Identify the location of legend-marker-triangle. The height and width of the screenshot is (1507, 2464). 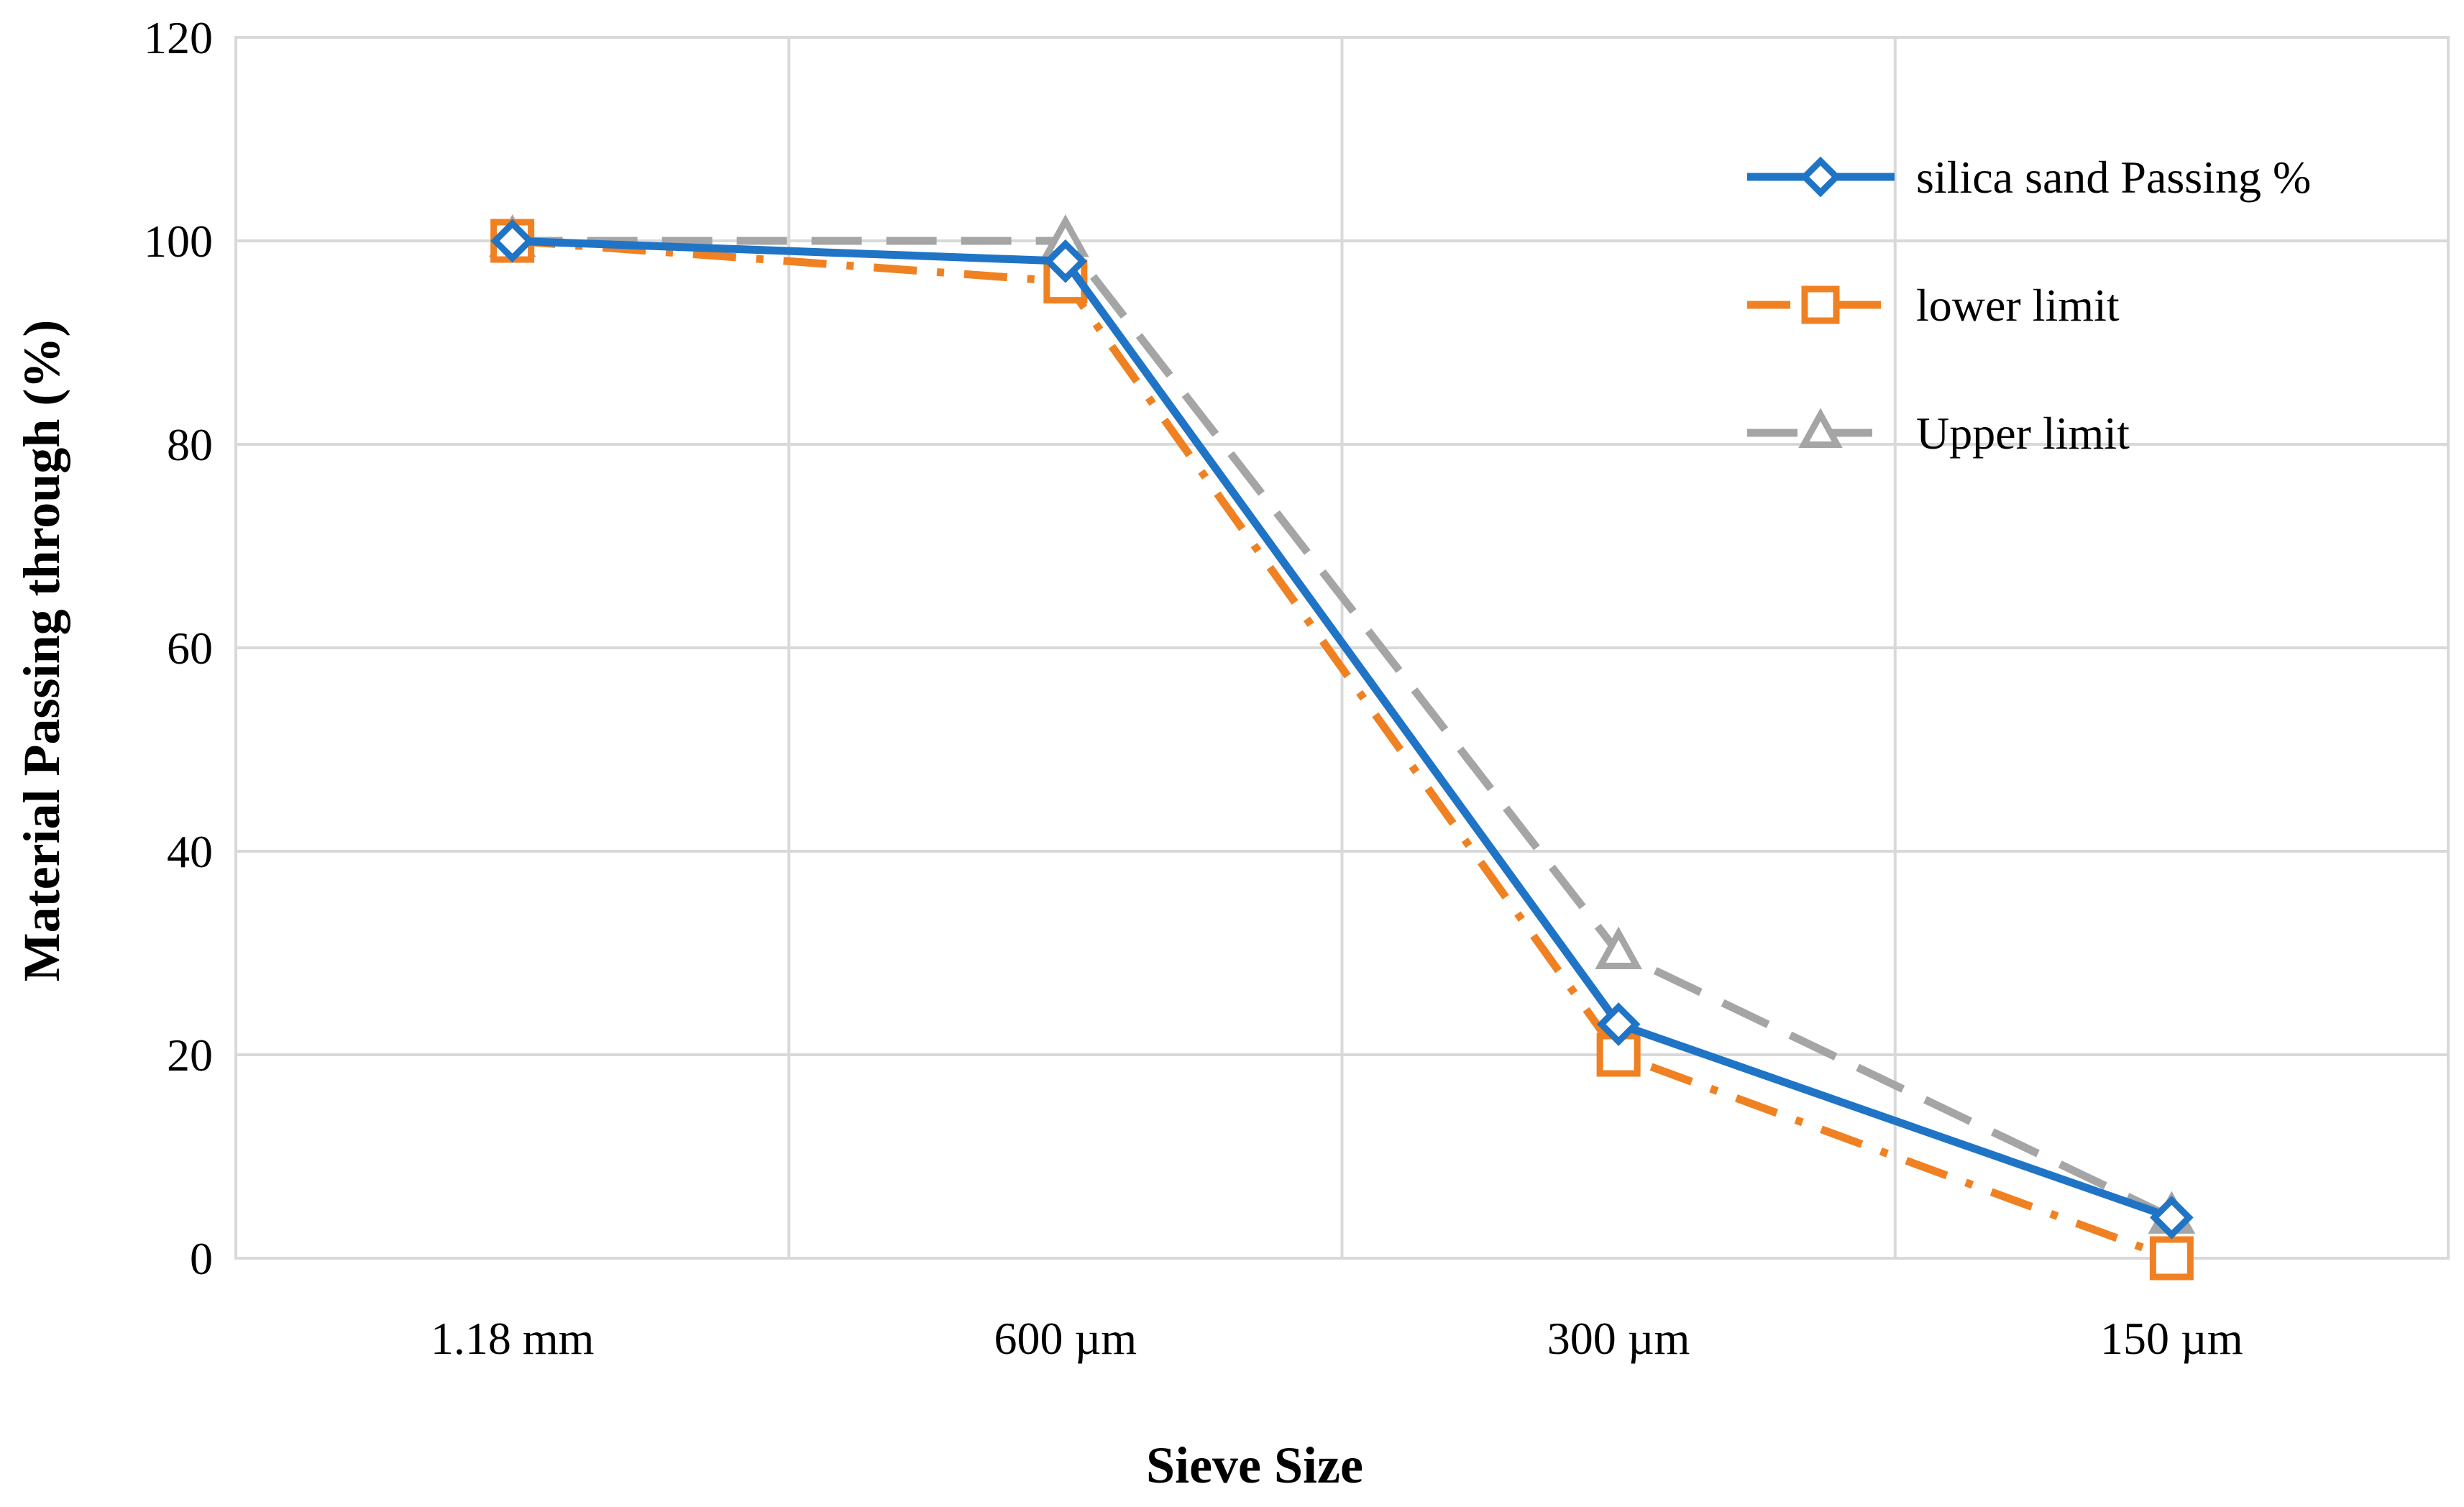
(1820, 428).